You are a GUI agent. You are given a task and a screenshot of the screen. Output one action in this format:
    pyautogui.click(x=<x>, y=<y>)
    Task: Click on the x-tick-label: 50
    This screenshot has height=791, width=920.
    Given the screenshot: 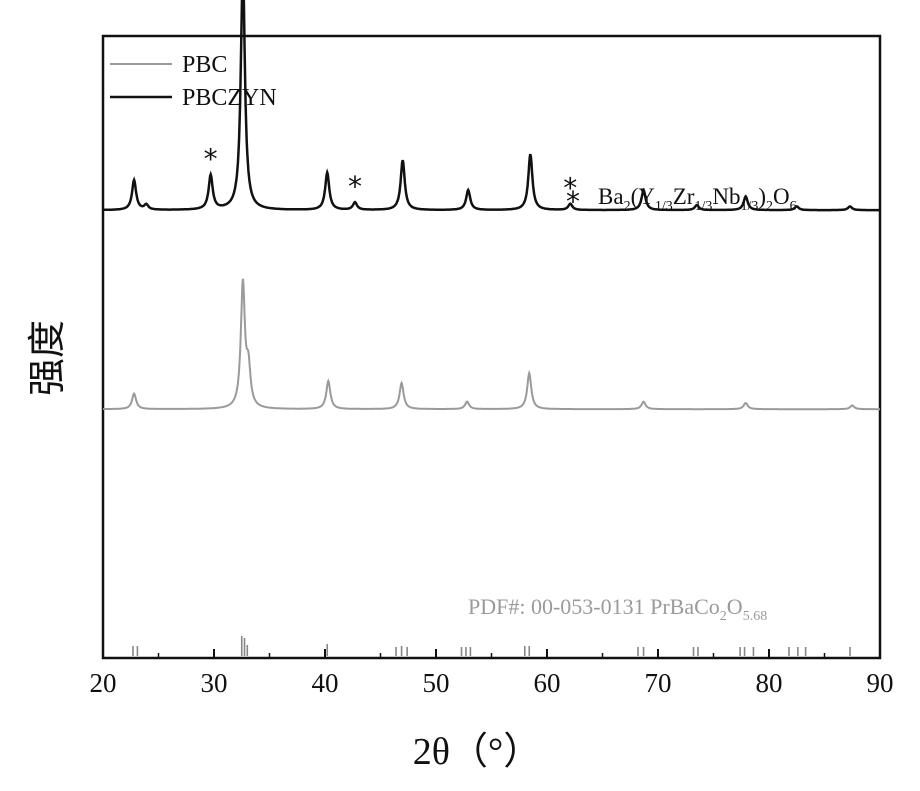 What is the action you would take?
    pyautogui.click(x=436, y=683)
    